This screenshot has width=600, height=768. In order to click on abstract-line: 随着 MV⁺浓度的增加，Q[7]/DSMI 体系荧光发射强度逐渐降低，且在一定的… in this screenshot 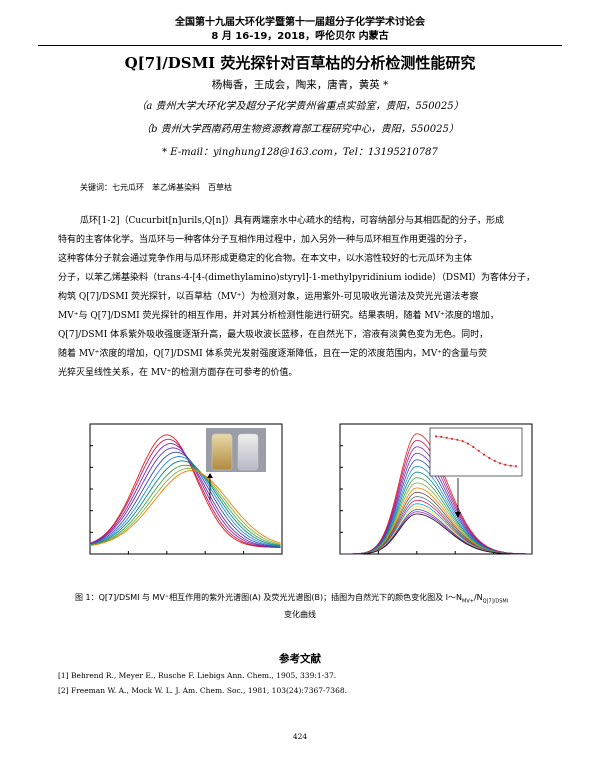, I will do `click(272, 354)`.